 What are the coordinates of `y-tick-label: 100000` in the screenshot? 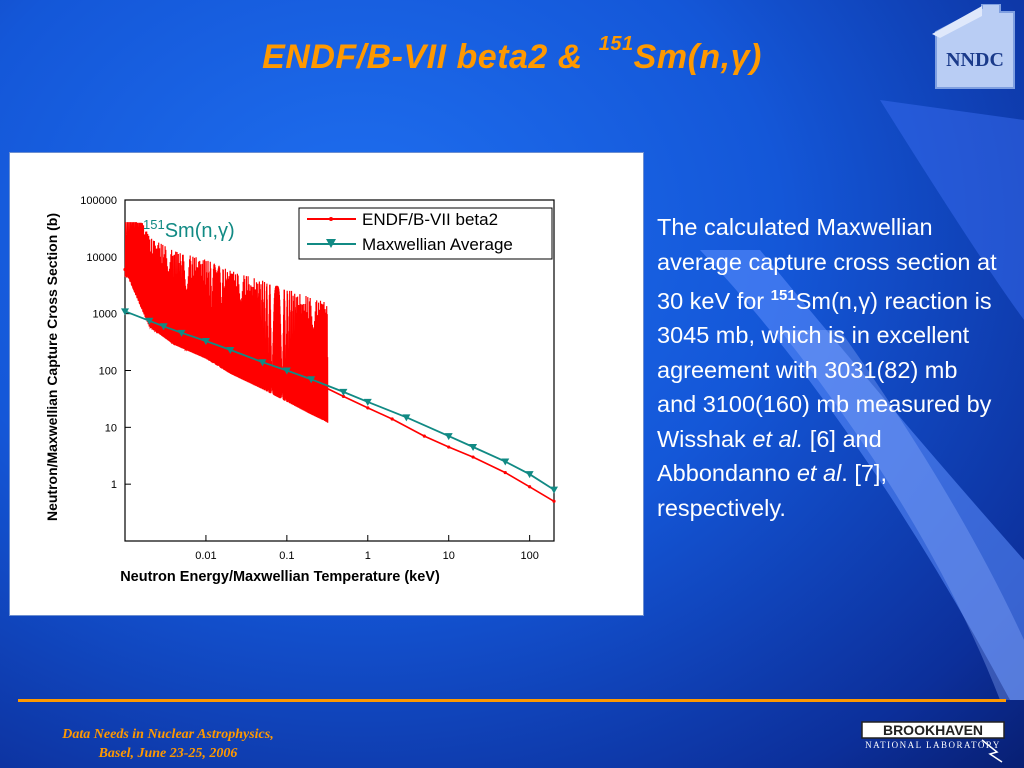 It's located at (98, 201).